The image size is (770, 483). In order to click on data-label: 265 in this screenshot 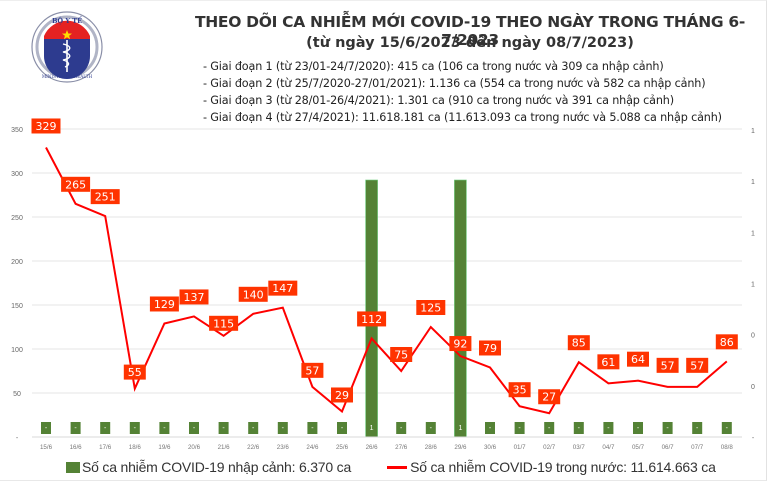, I will do `click(75, 184)`.